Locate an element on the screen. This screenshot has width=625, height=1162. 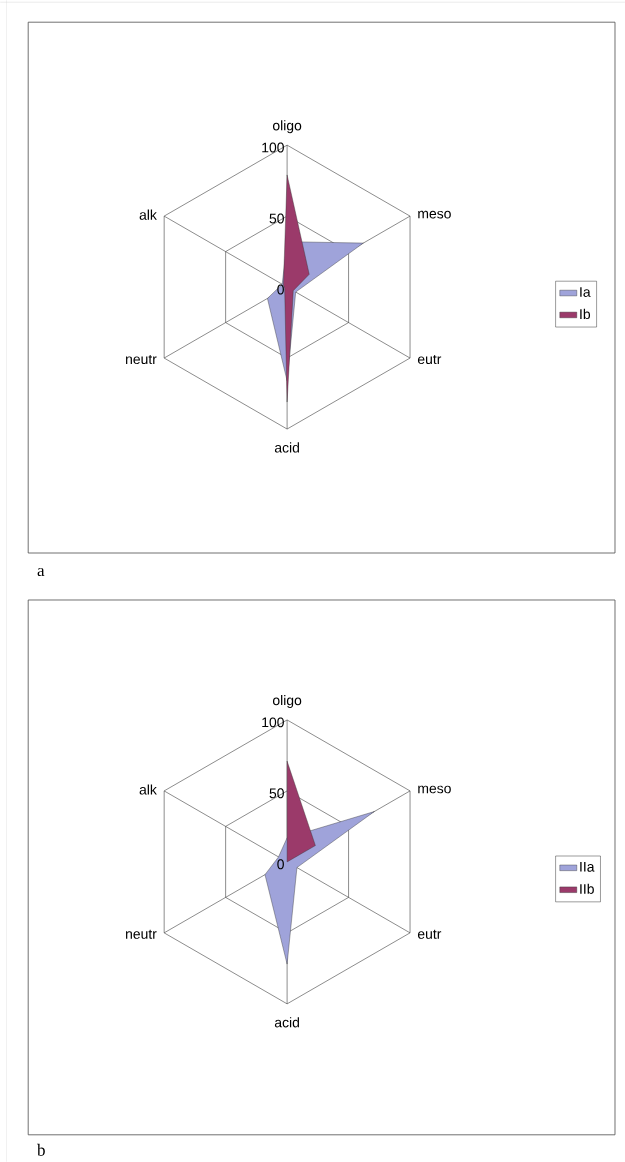
text: a is located at coordinates (41, 572).